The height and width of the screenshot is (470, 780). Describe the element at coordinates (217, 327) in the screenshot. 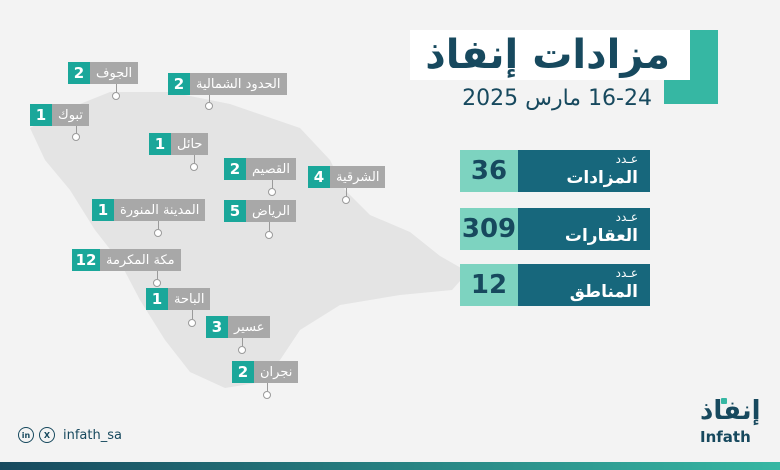

I see `region-count: 3` at that location.